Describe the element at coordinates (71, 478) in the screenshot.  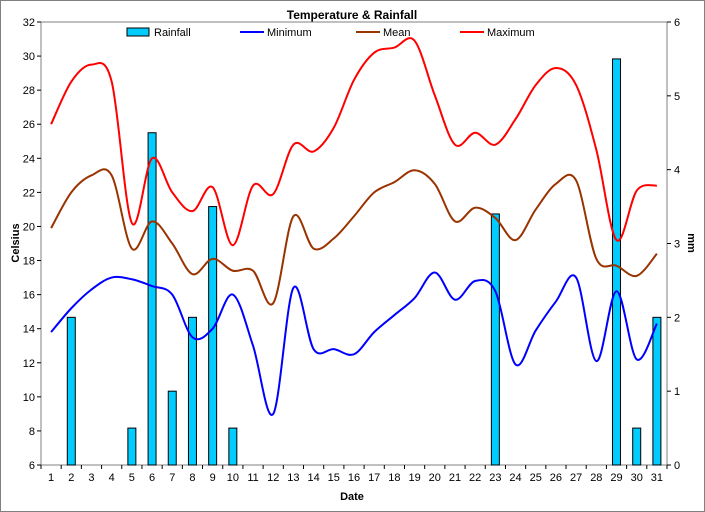
I see `x-tick-label: 2` at that location.